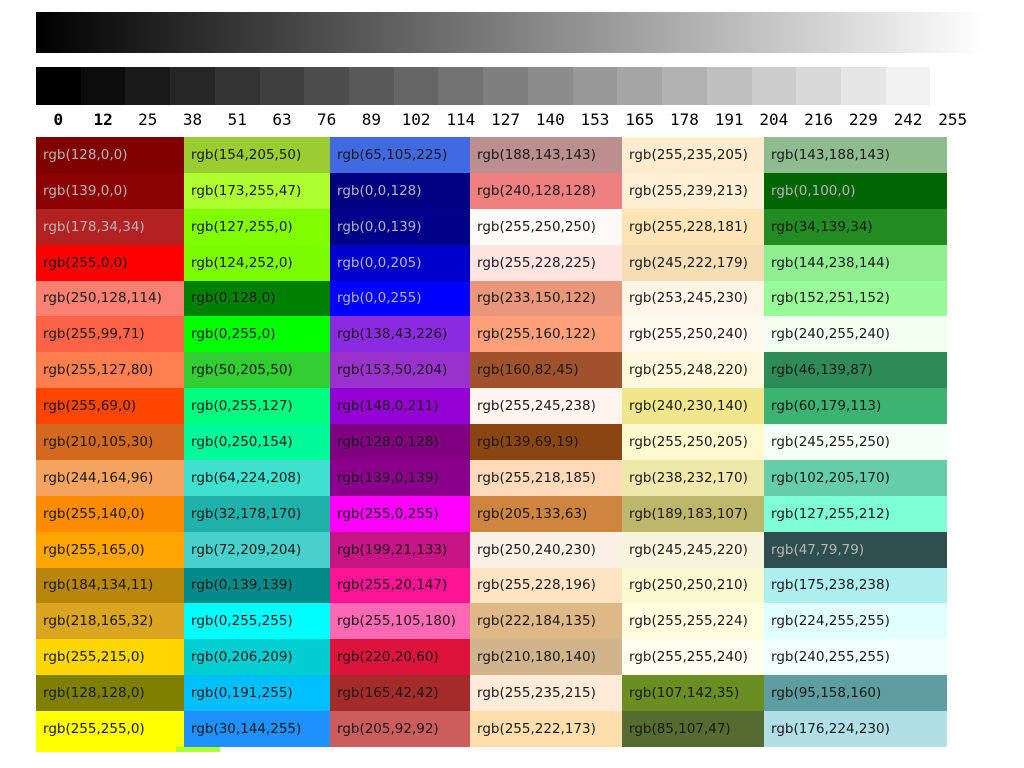 This screenshot has height=768, width=1024. I want to click on color-swatch: rgb(139,69,19), so click(546, 442).